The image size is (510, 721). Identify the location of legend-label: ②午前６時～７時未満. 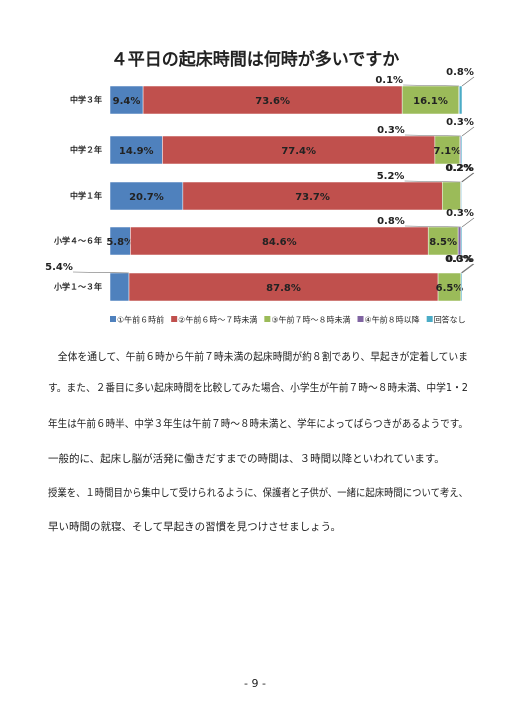
(217, 320).